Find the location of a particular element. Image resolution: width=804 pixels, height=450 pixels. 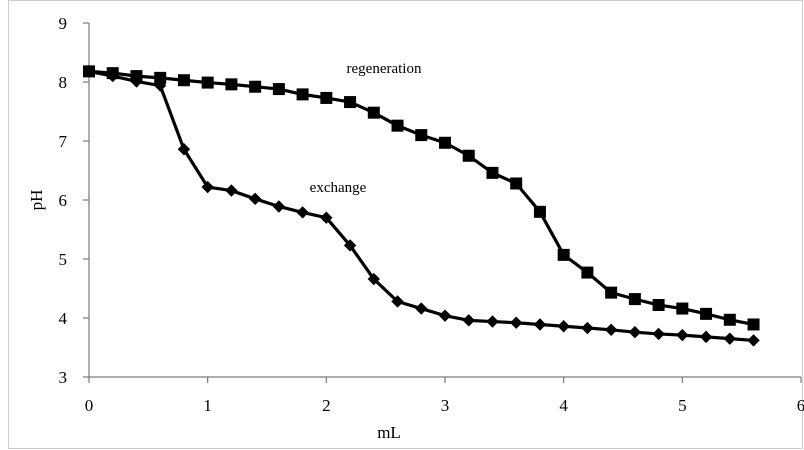

series-label-regeneration: regeneration is located at coordinates (384, 69).